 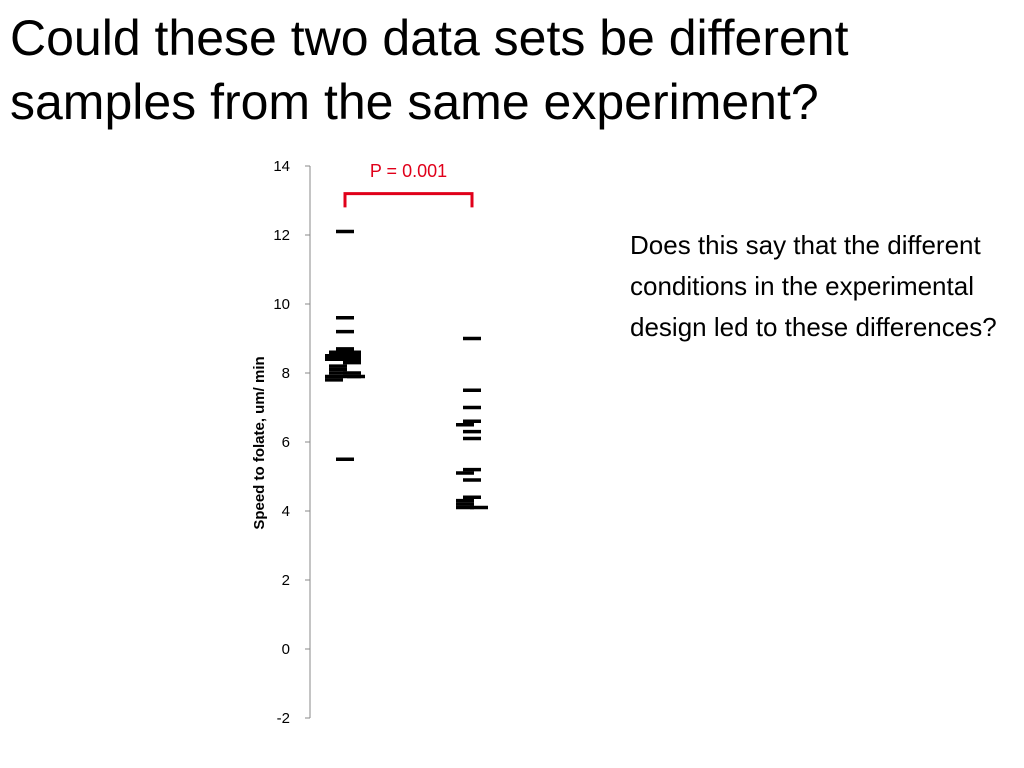 I want to click on y-tick-label: 12, so click(x=281, y=235).